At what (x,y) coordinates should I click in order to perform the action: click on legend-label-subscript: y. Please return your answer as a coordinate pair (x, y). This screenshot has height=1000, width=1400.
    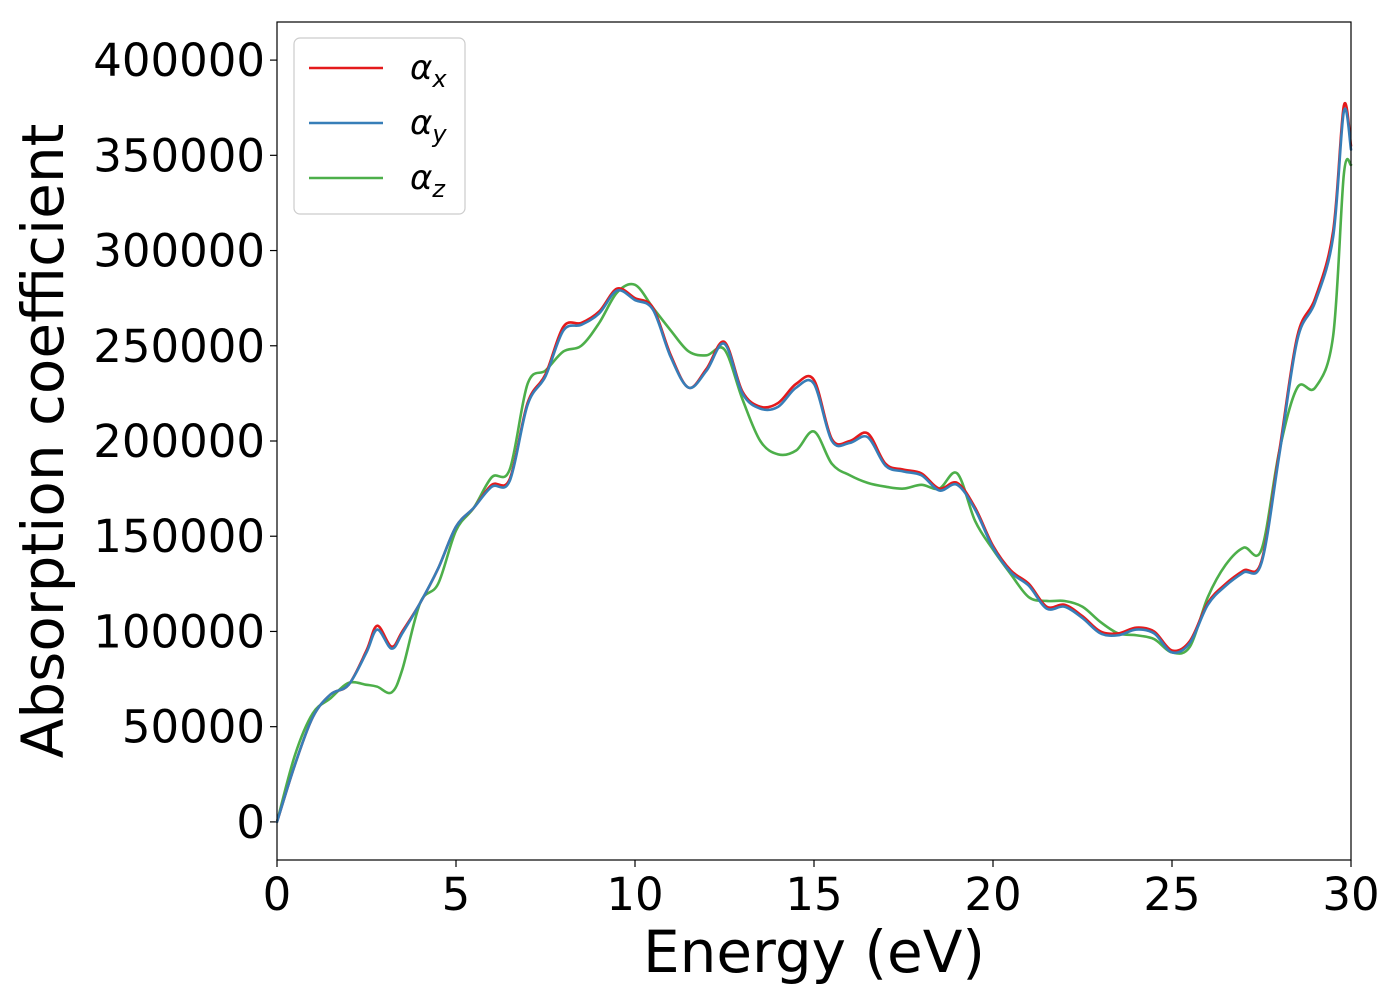
    Looking at the image, I should click on (439, 134).